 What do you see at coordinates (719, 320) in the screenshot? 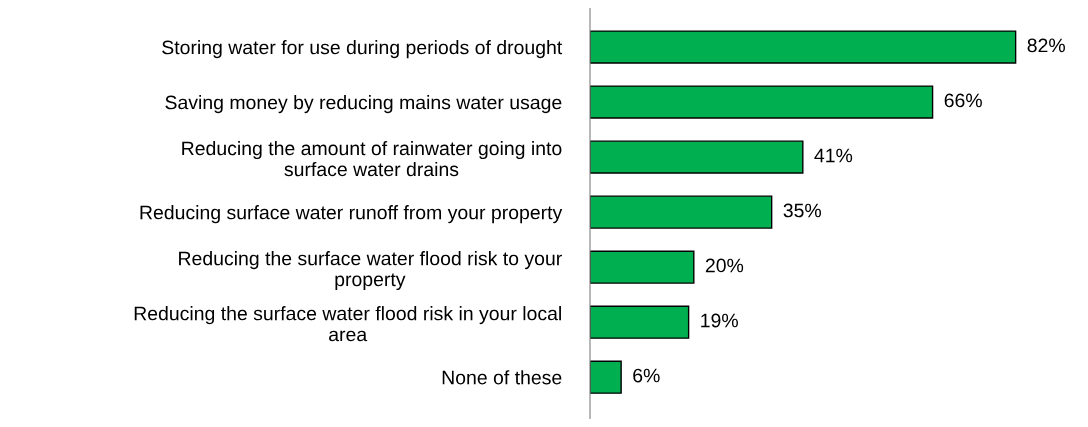
I see `data-label: 19%` at bounding box center [719, 320].